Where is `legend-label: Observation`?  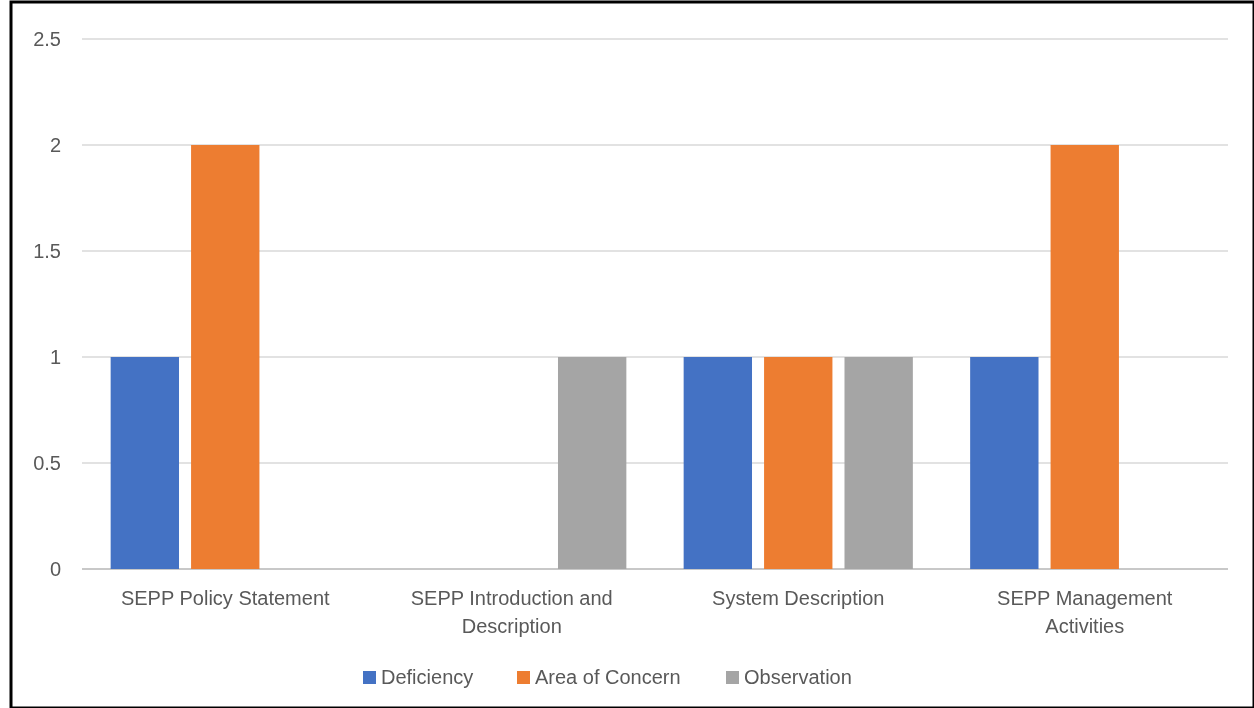
legend-label: Observation is located at coordinates (798, 677).